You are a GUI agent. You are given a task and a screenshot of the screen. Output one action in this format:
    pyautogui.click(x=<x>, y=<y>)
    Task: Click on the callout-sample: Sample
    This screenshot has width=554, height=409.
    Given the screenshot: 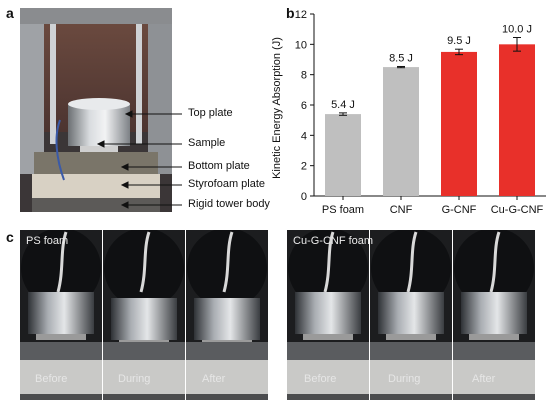 What is the action you would take?
    pyautogui.click(x=207, y=143)
    